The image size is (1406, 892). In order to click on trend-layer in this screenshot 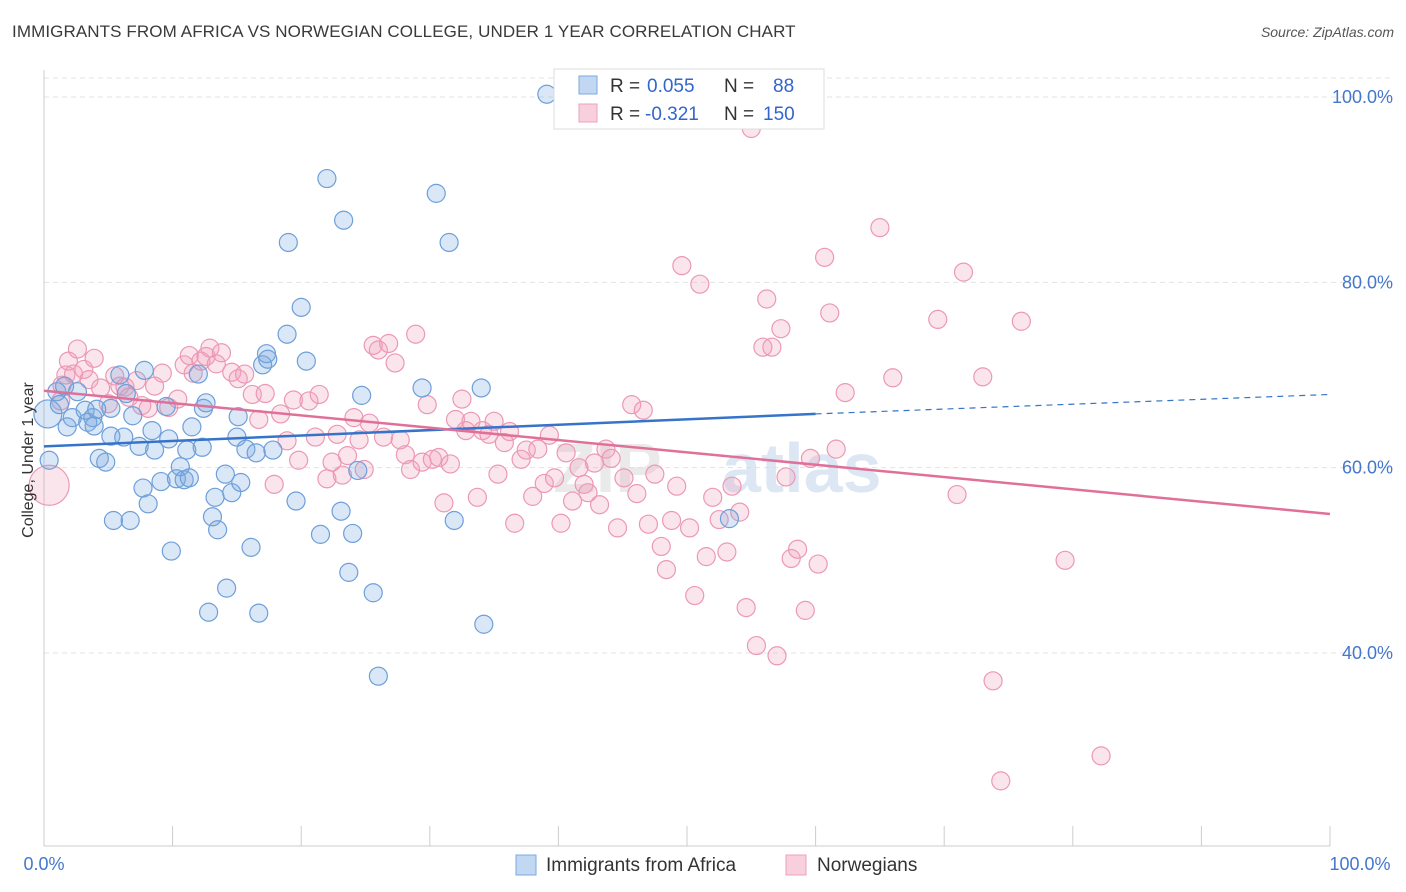, I will do `click(687, 452)`.